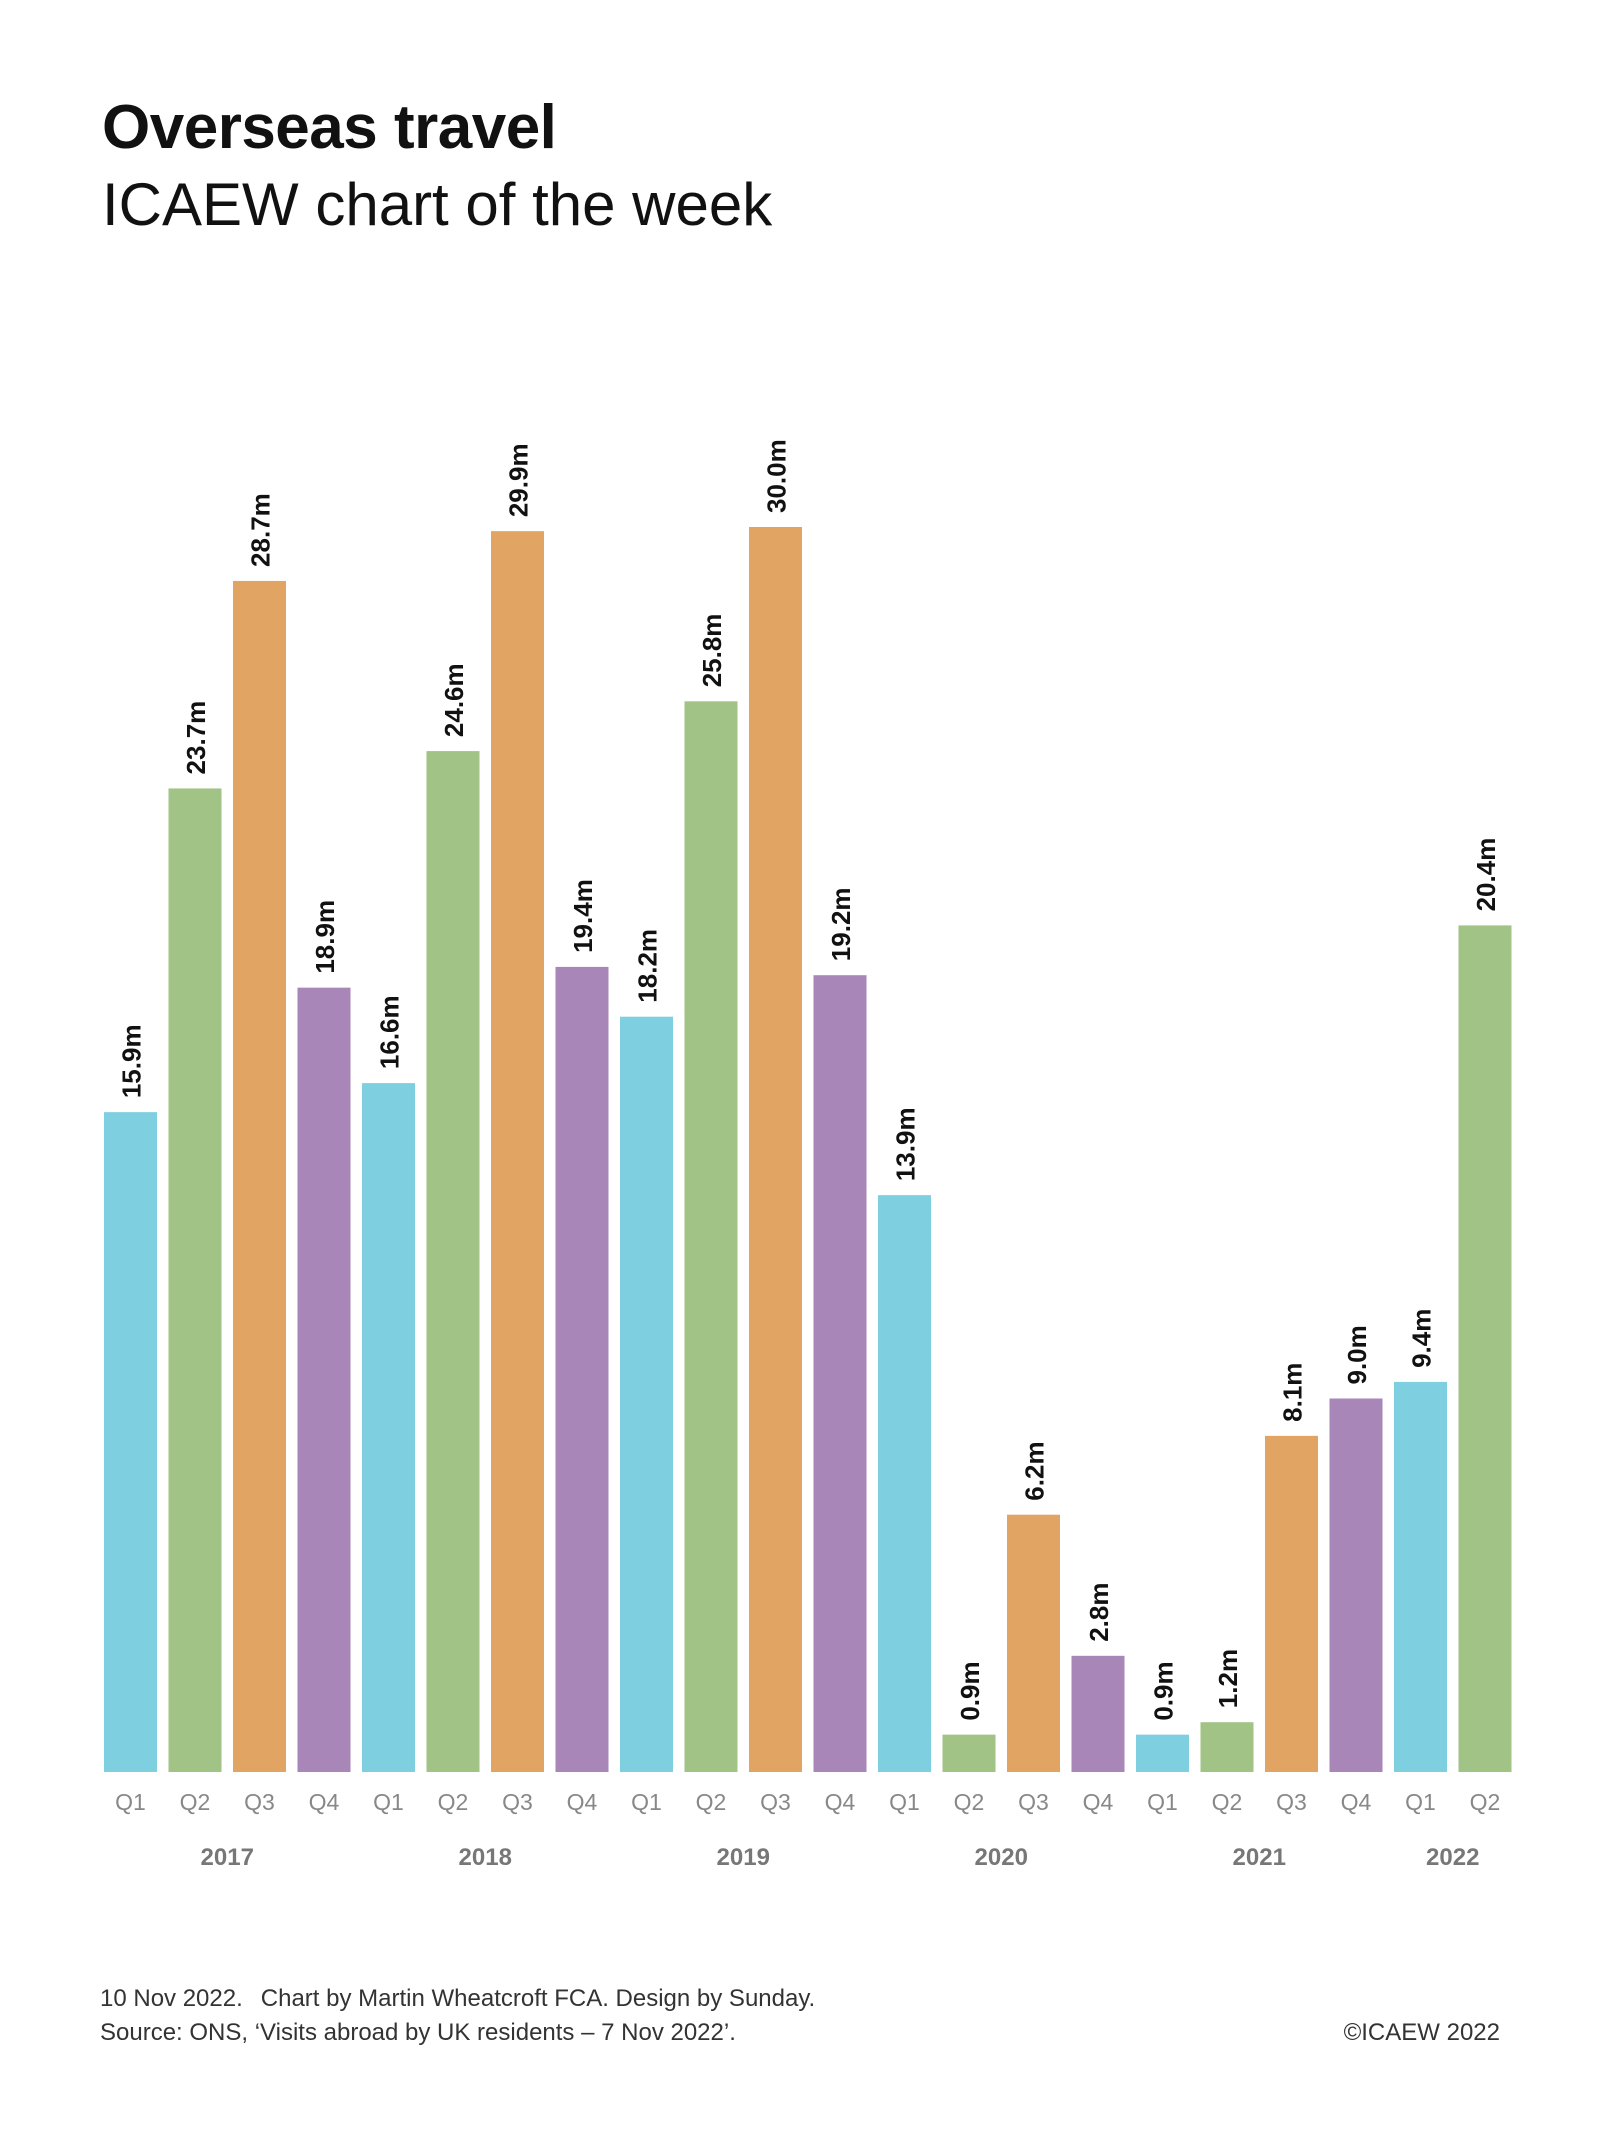 The image size is (1600, 2133). I want to click on value-label: 18.9m, so click(325, 937).